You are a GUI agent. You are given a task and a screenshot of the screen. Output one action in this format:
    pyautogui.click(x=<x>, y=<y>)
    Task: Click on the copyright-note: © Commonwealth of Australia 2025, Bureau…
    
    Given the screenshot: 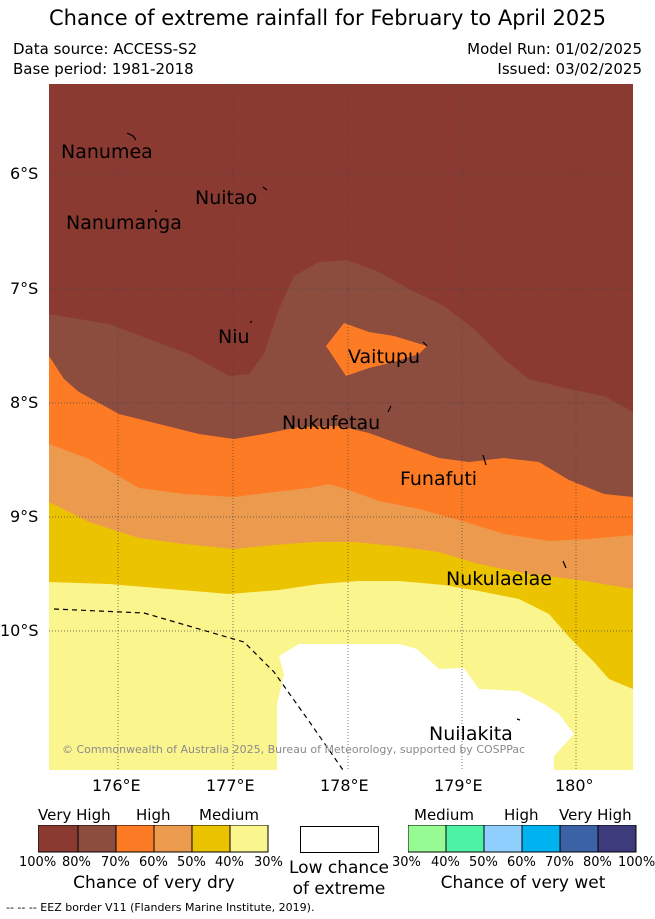 What is the action you would take?
    pyautogui.click(x=293, y=749)
    